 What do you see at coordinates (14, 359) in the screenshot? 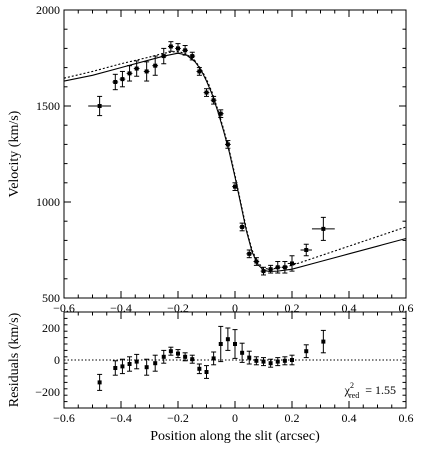
I see `residuals-y-axis-title: Residuals (km/s)` at bounding box center [14, 359].